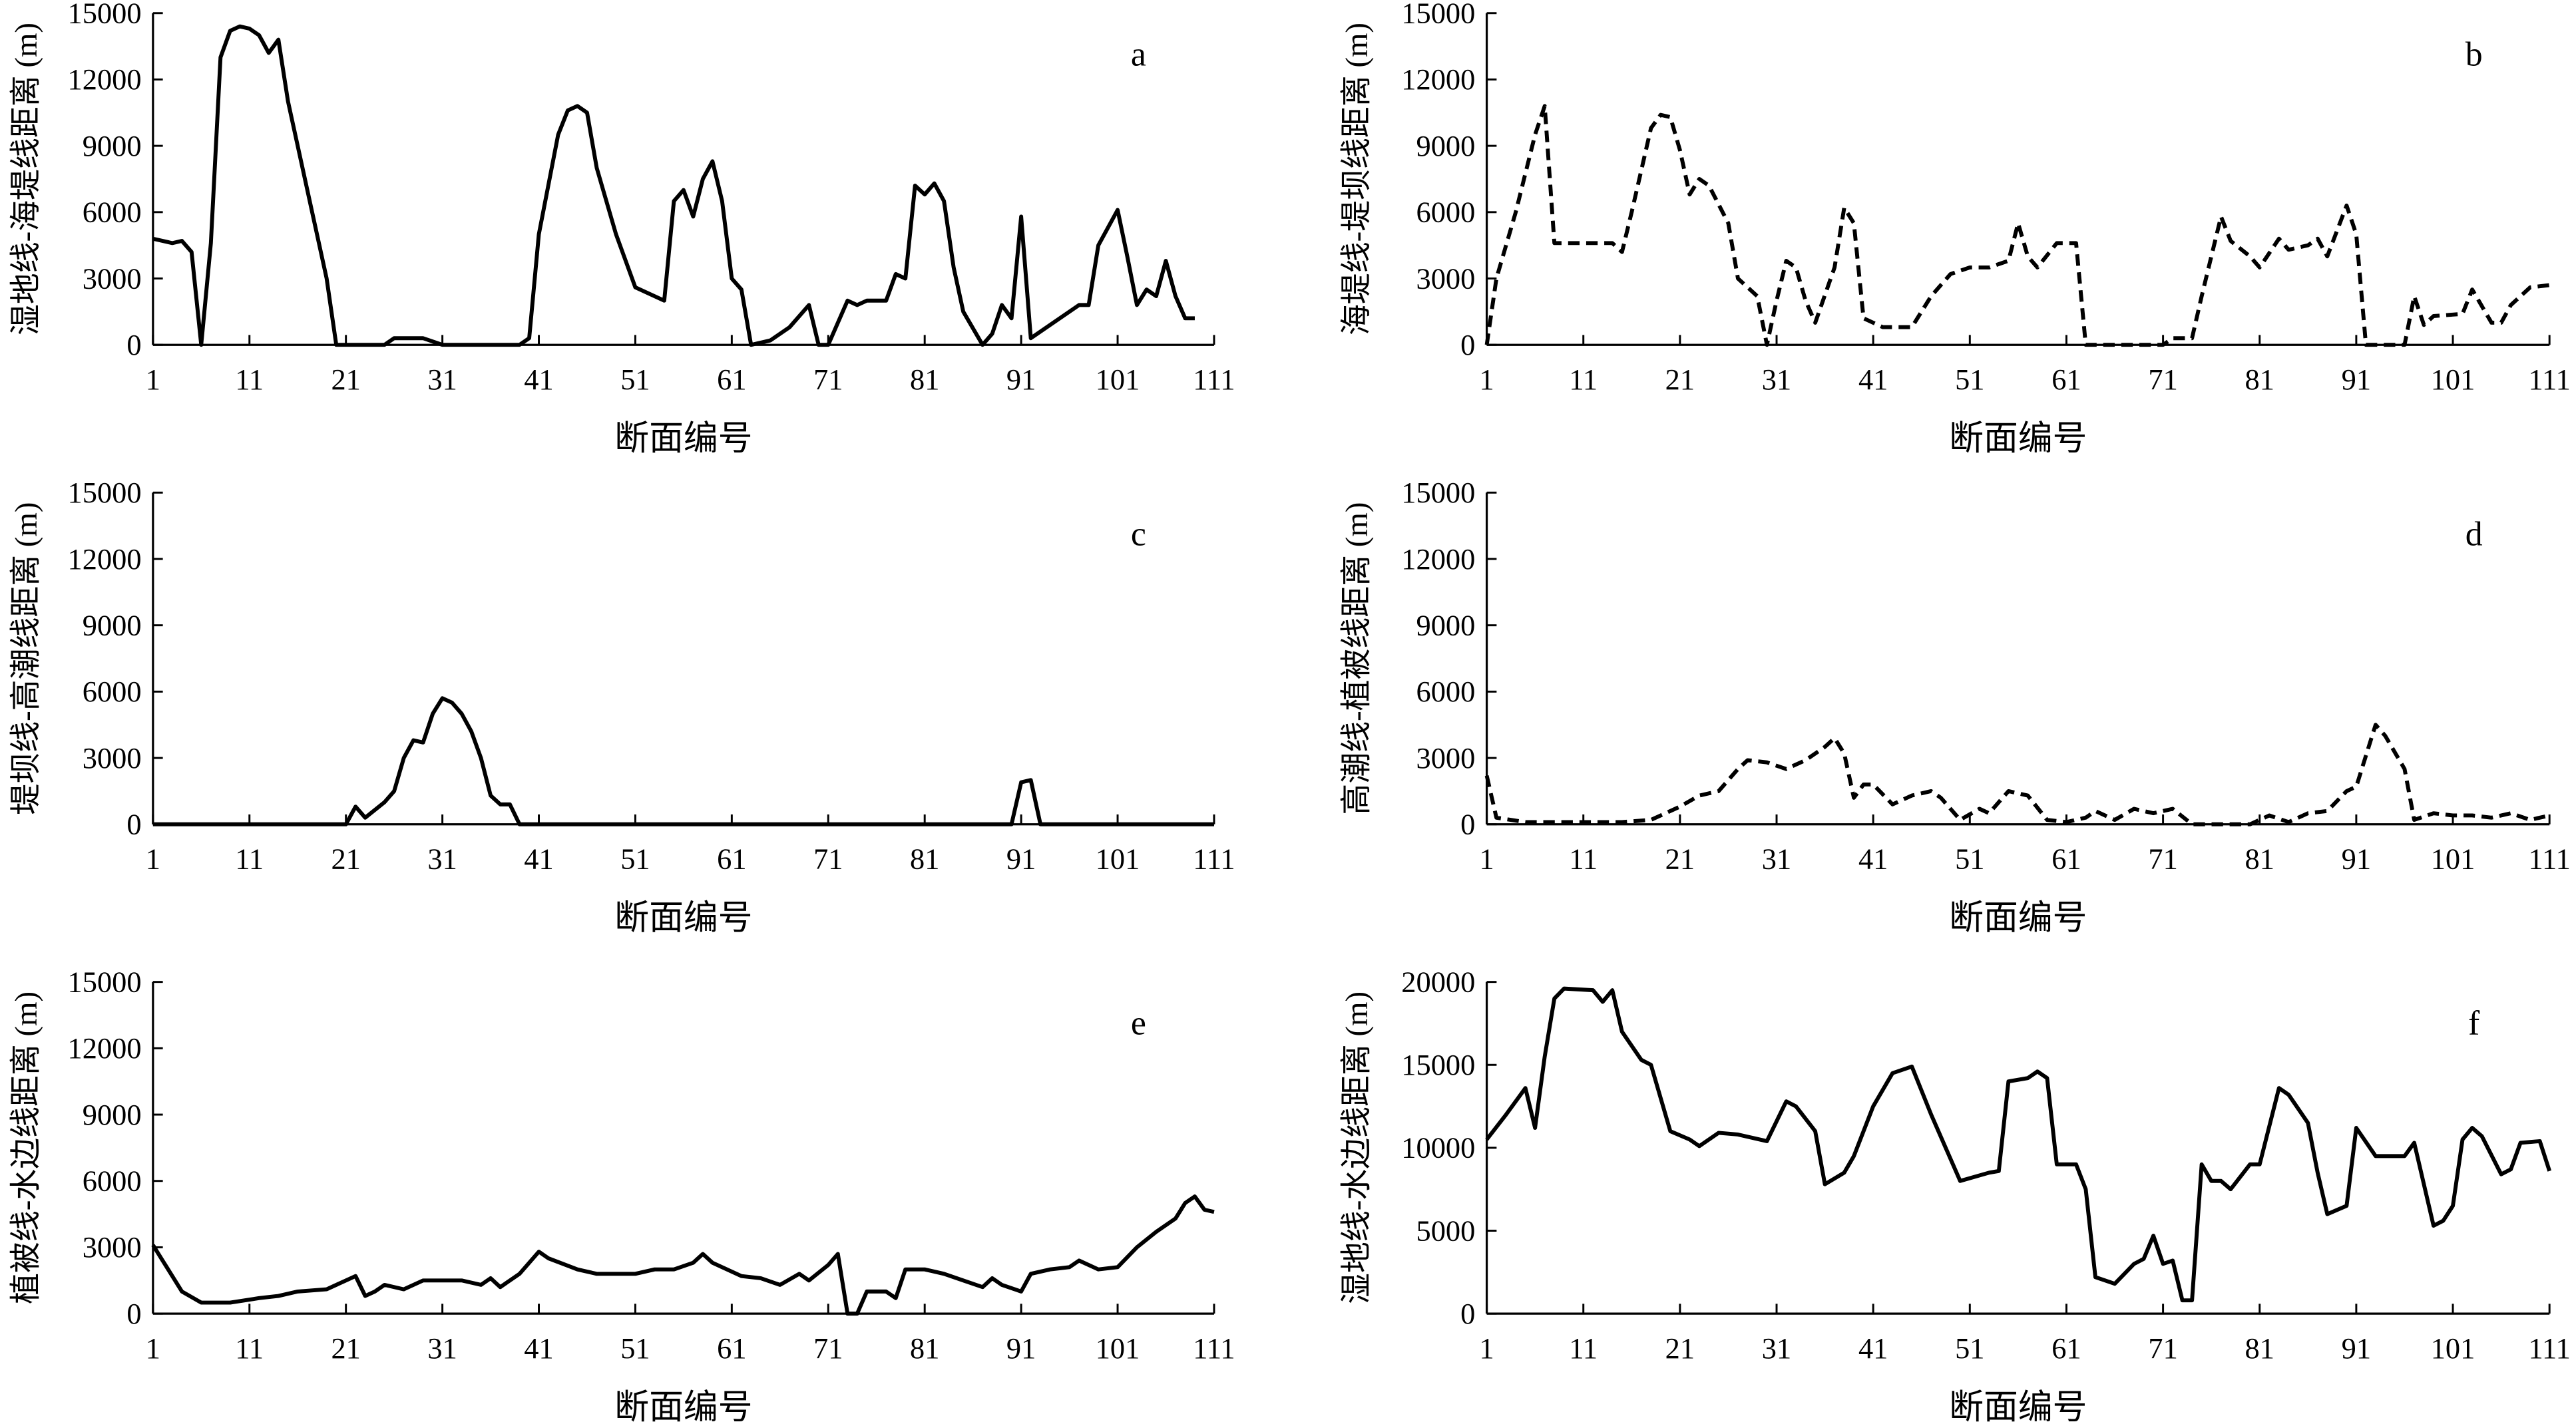  I want to click on y-axis-label: 湿地线-水边线距离 (m), so click(1356, 1147).